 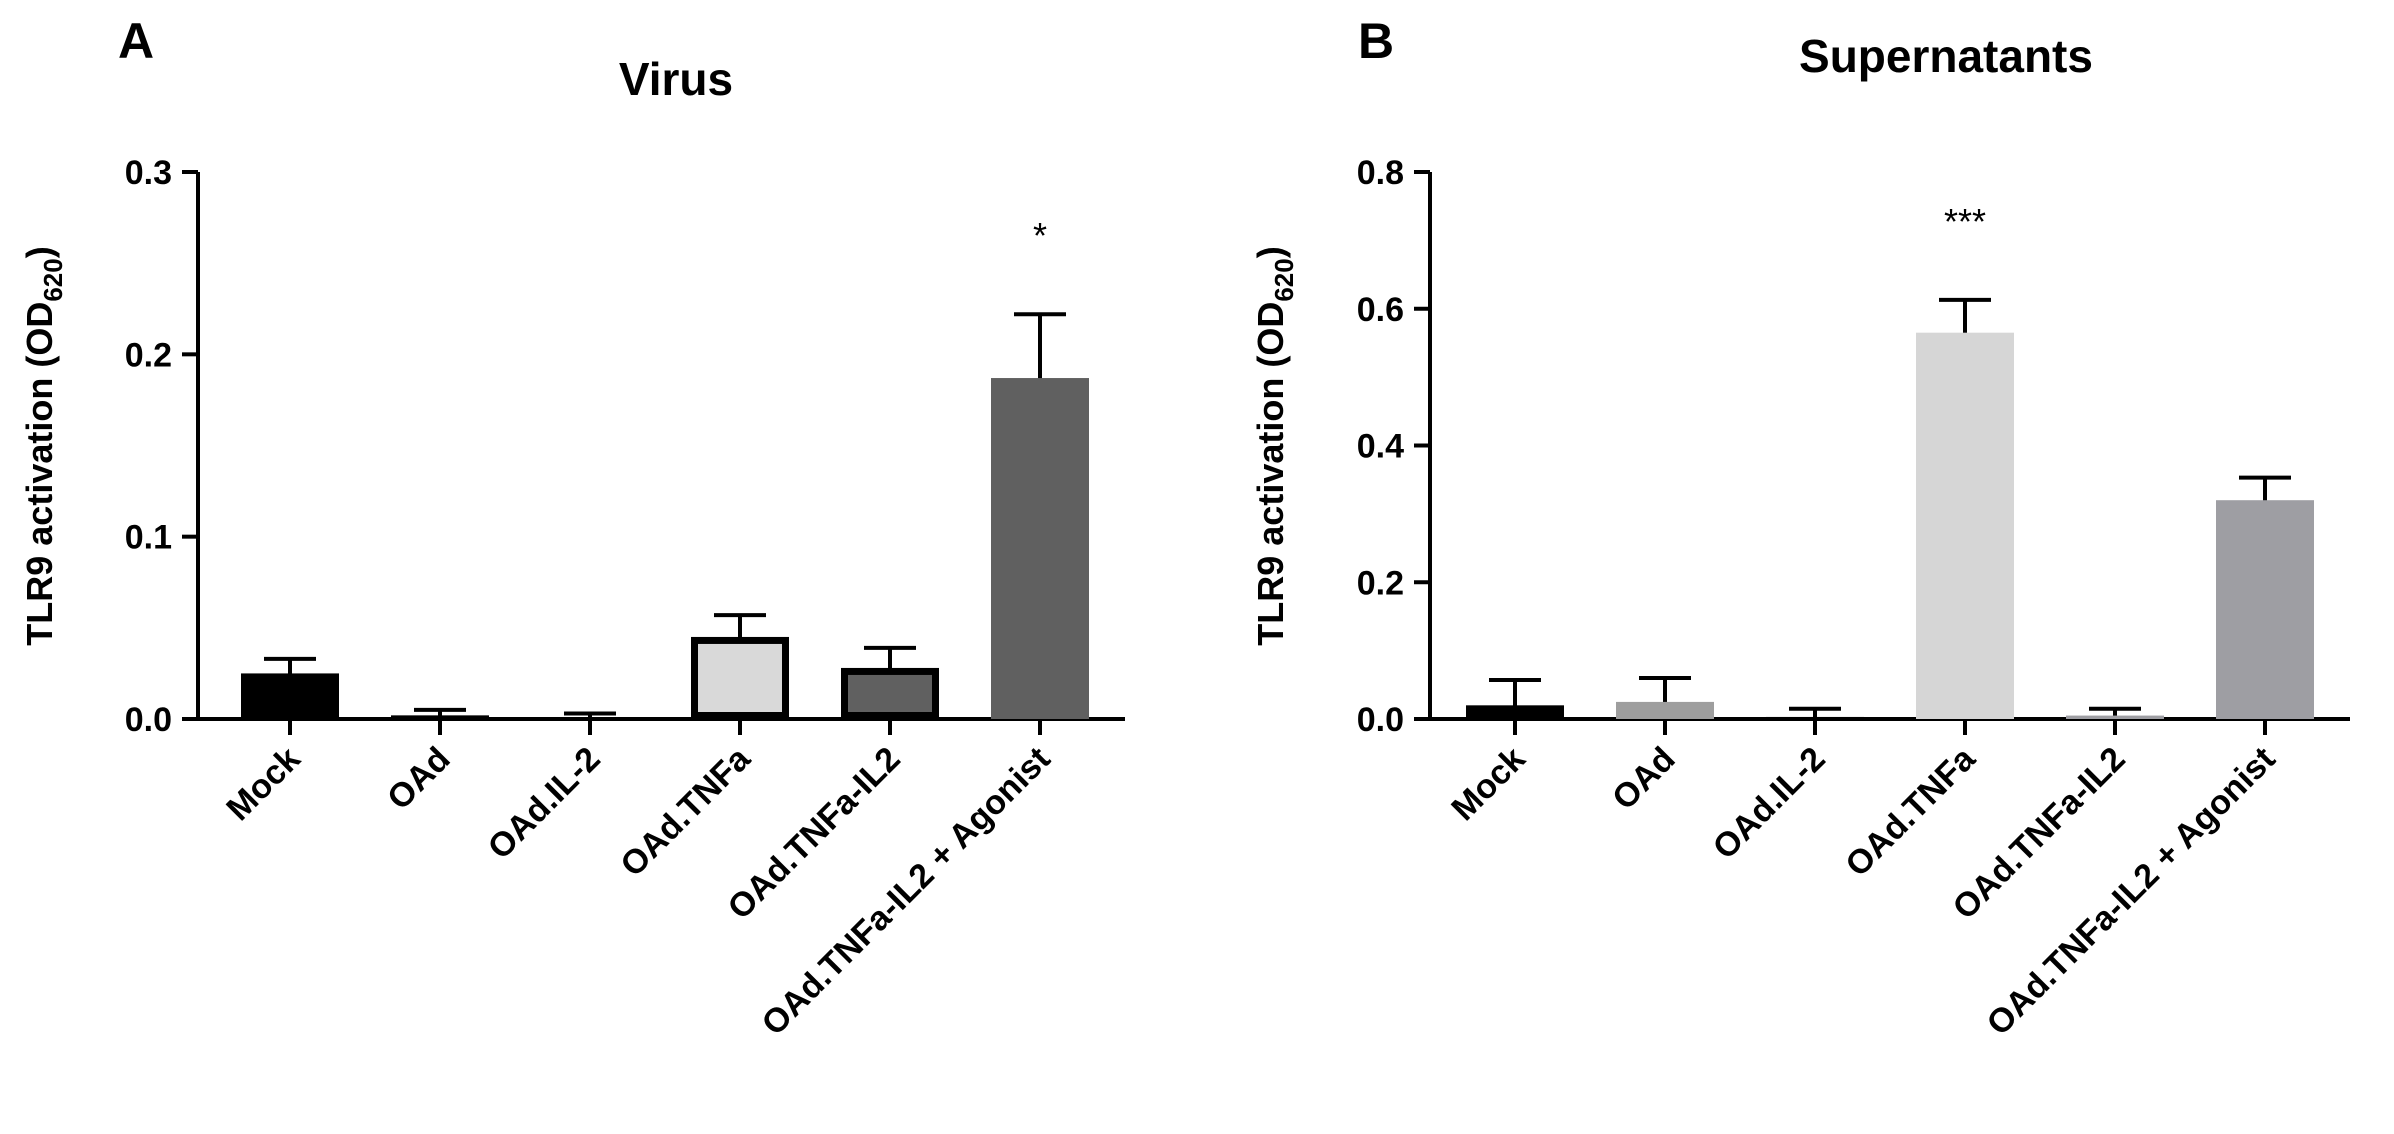 I want to click on significance-marker: ***, so click(x=1965, y=221).